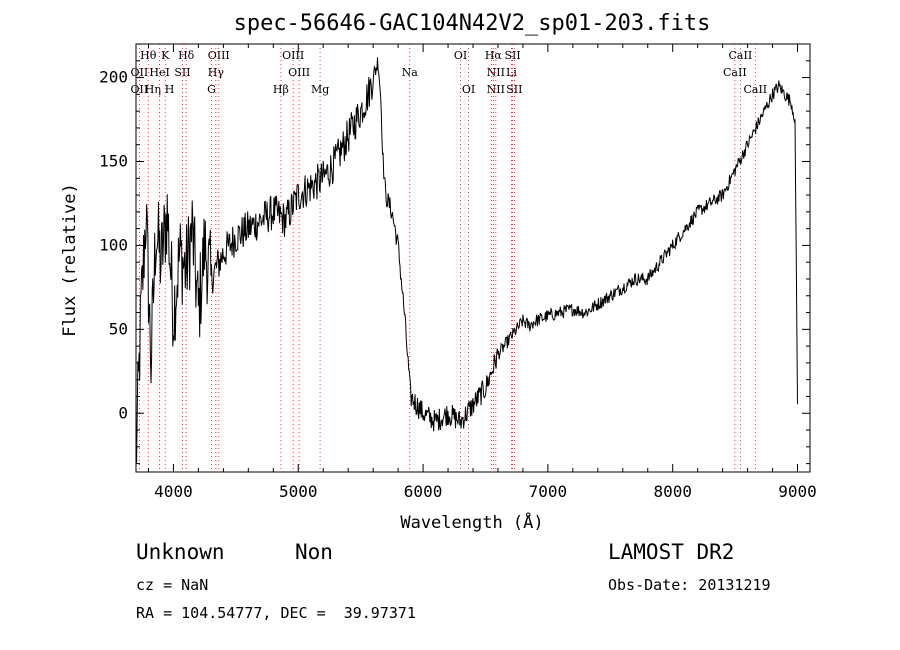 The width and height of the screenshot is (900, 650). I want to click on x-tick-label-0: 4000, so click(173, 491).